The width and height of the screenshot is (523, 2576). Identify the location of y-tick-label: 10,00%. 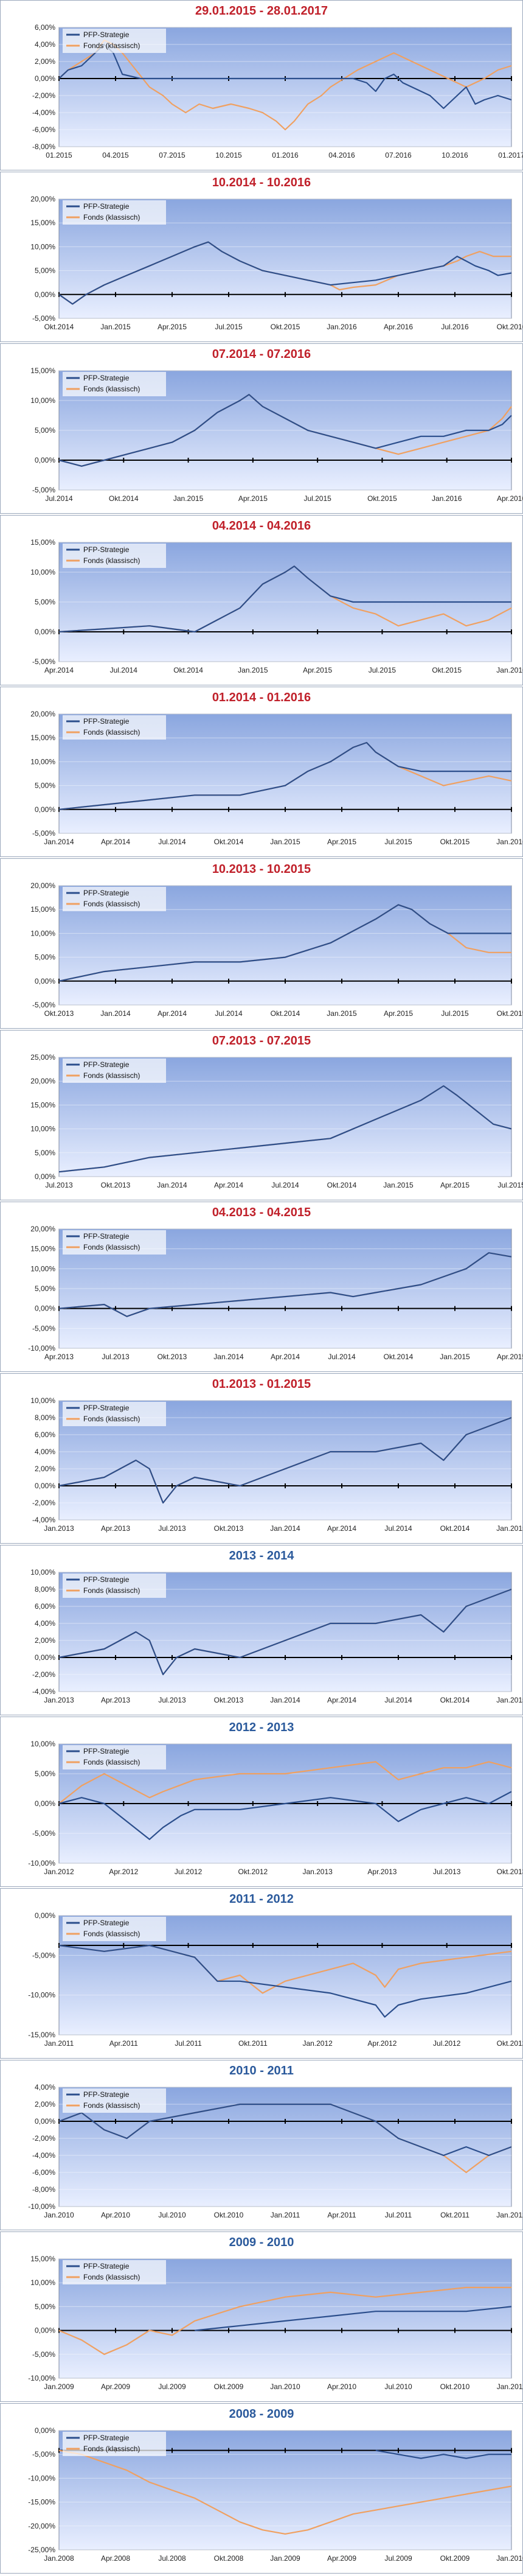
(43, 761).